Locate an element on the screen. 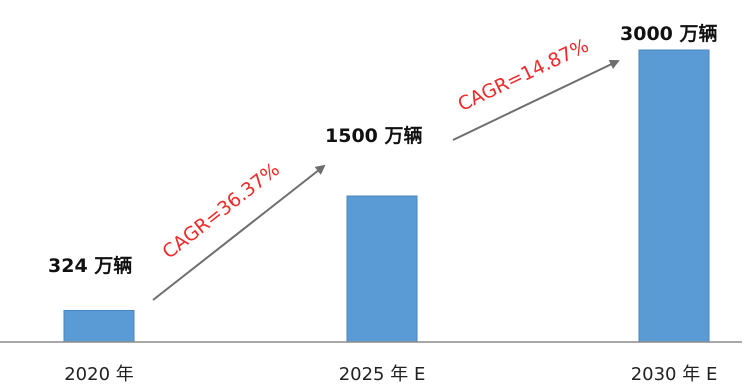 Image resolution: width=755 pixels, height=387 pixels. x-tick-label-2: 2030 年 E is located at coordinates (674, 374).